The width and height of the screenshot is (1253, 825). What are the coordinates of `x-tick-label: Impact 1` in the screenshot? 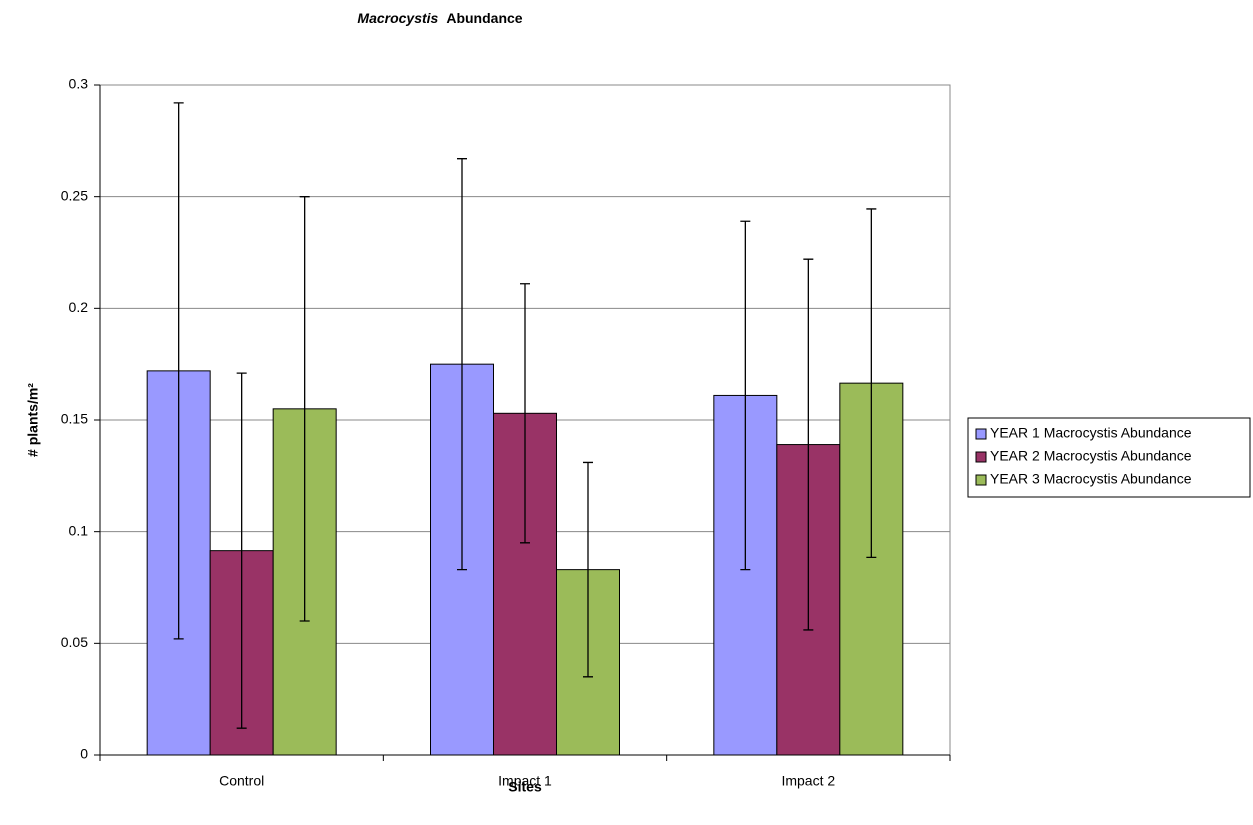 It's located at (525, 781).